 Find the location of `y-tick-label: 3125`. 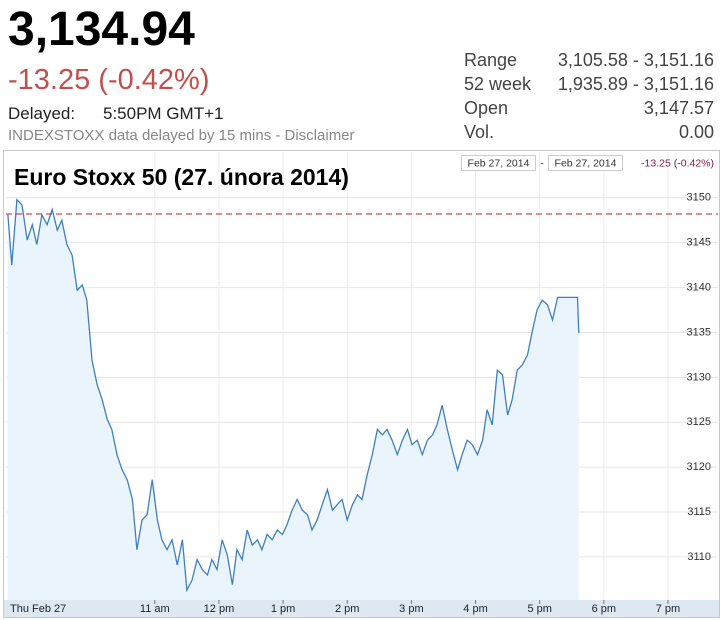

y-tick-label: 3125 is located at coordinates (699, 422).